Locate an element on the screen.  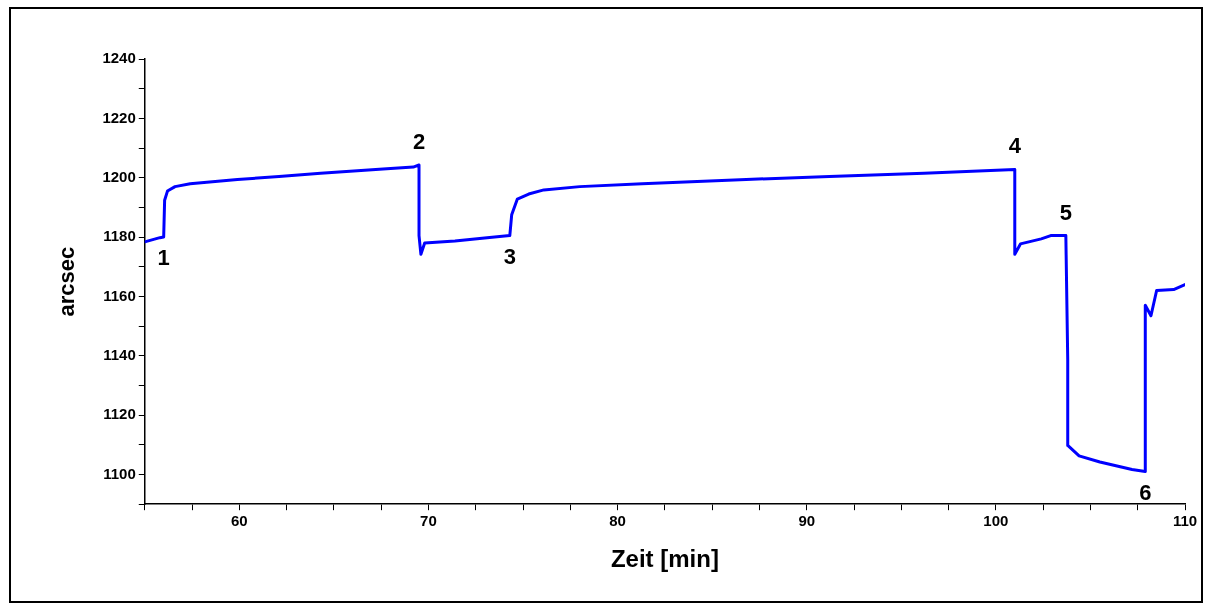
annotation: 5 is located at coordinates (1065, 212).